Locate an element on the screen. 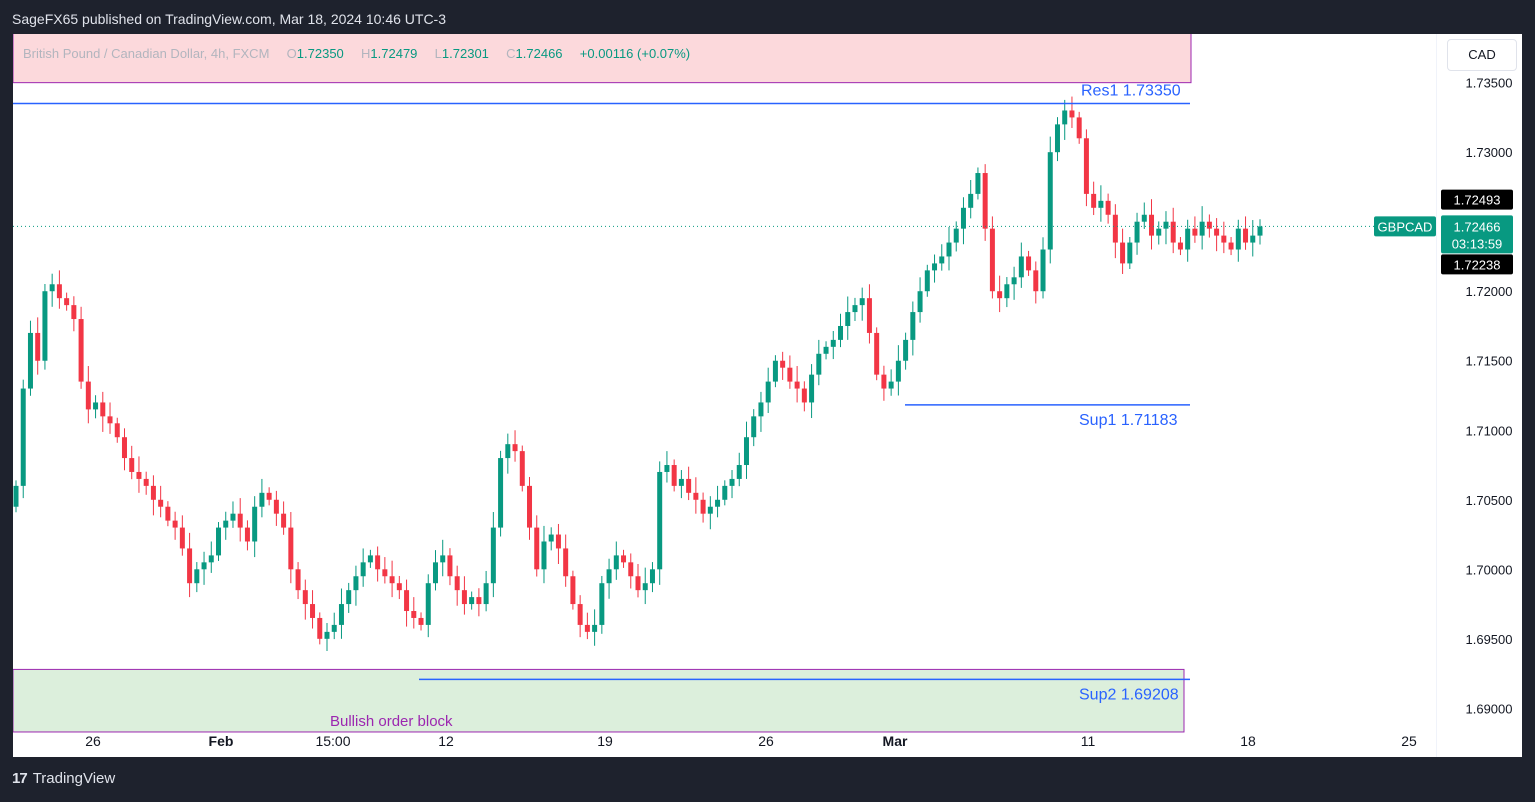  x-tick-label: 26 is located at coordinates (93, 741).